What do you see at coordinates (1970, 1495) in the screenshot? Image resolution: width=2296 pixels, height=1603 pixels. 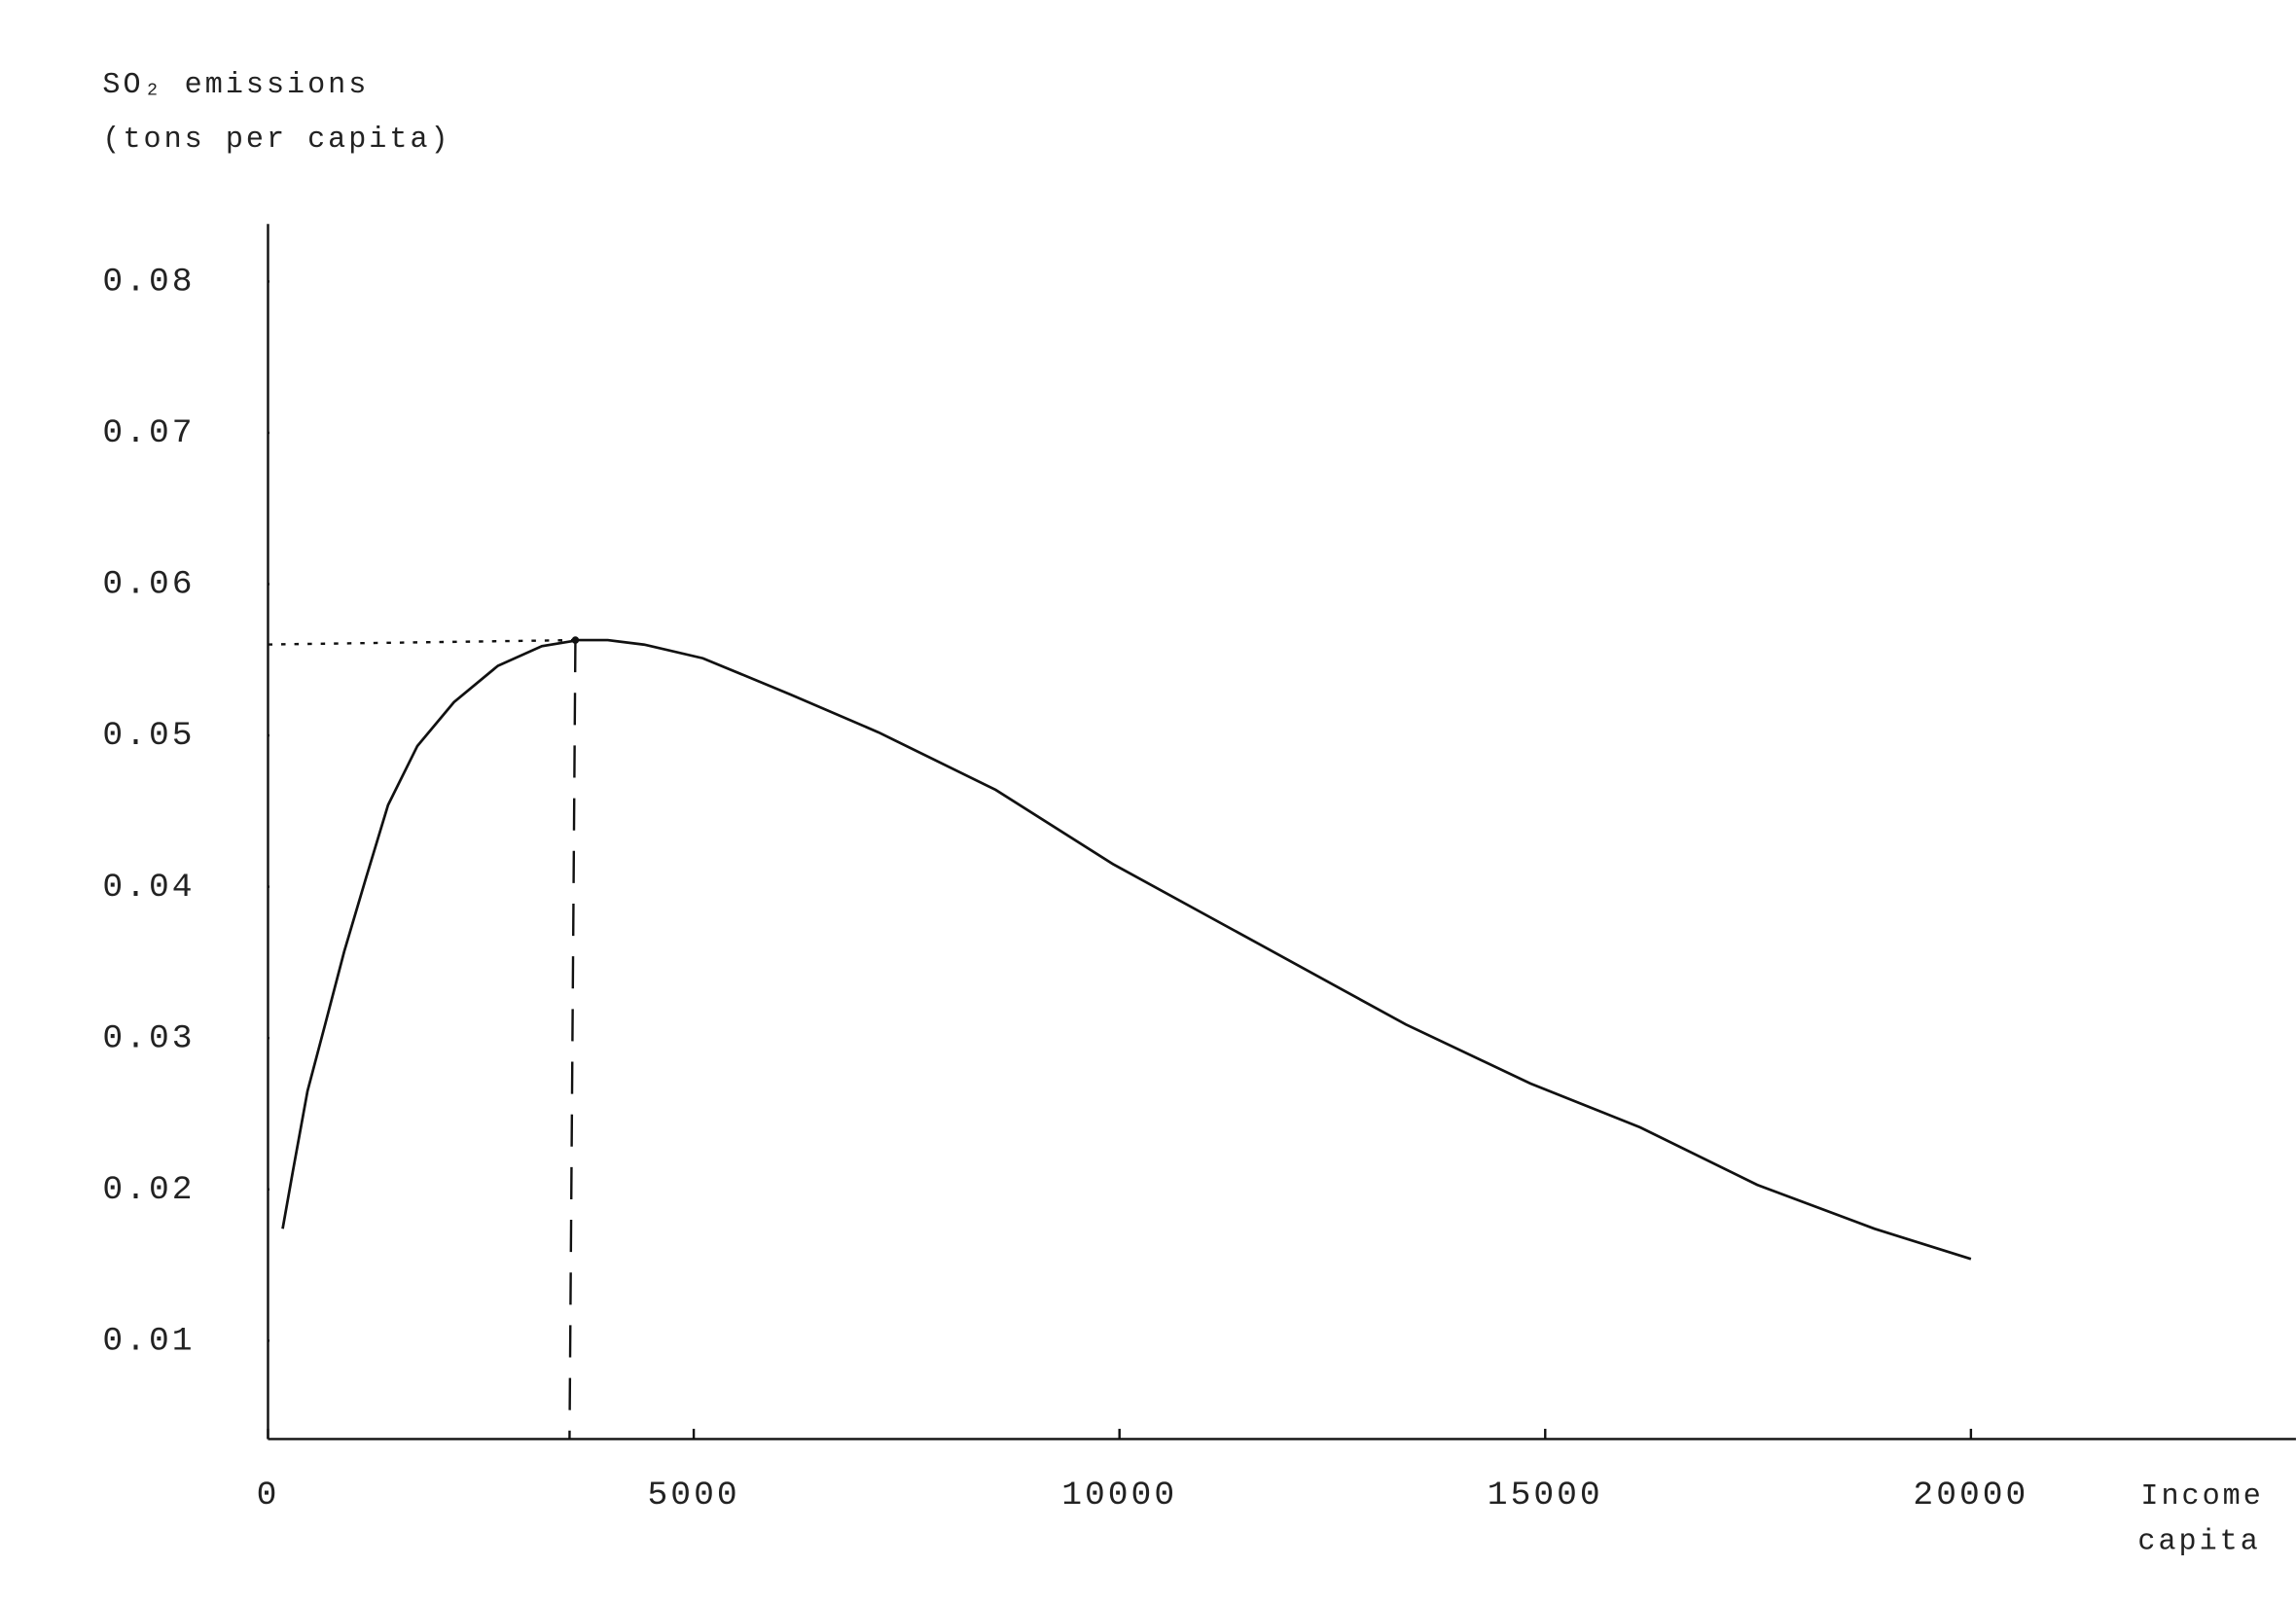 I see `x-tick-label: 20000` at bounding box center [1970, 1495].